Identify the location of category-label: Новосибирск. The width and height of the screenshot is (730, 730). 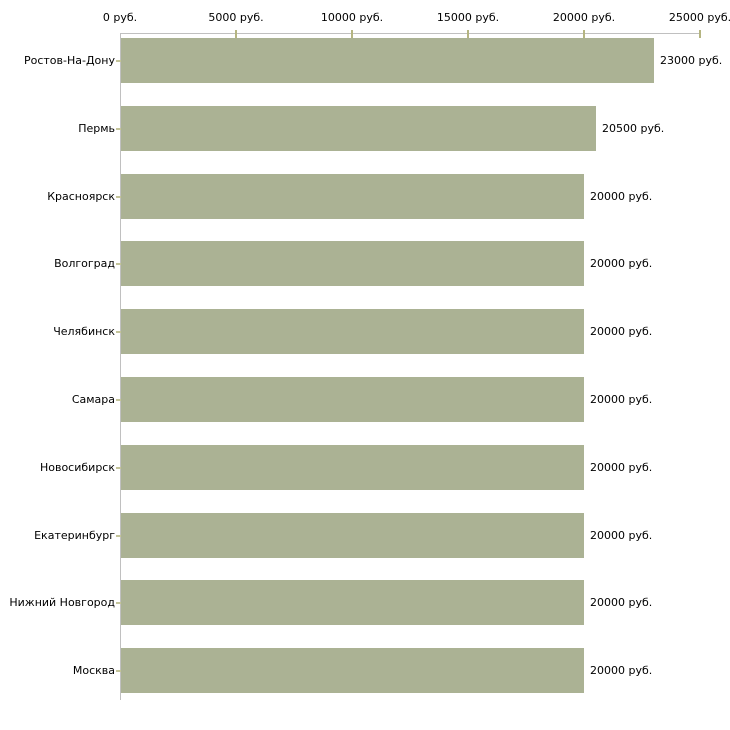
(77, 467).